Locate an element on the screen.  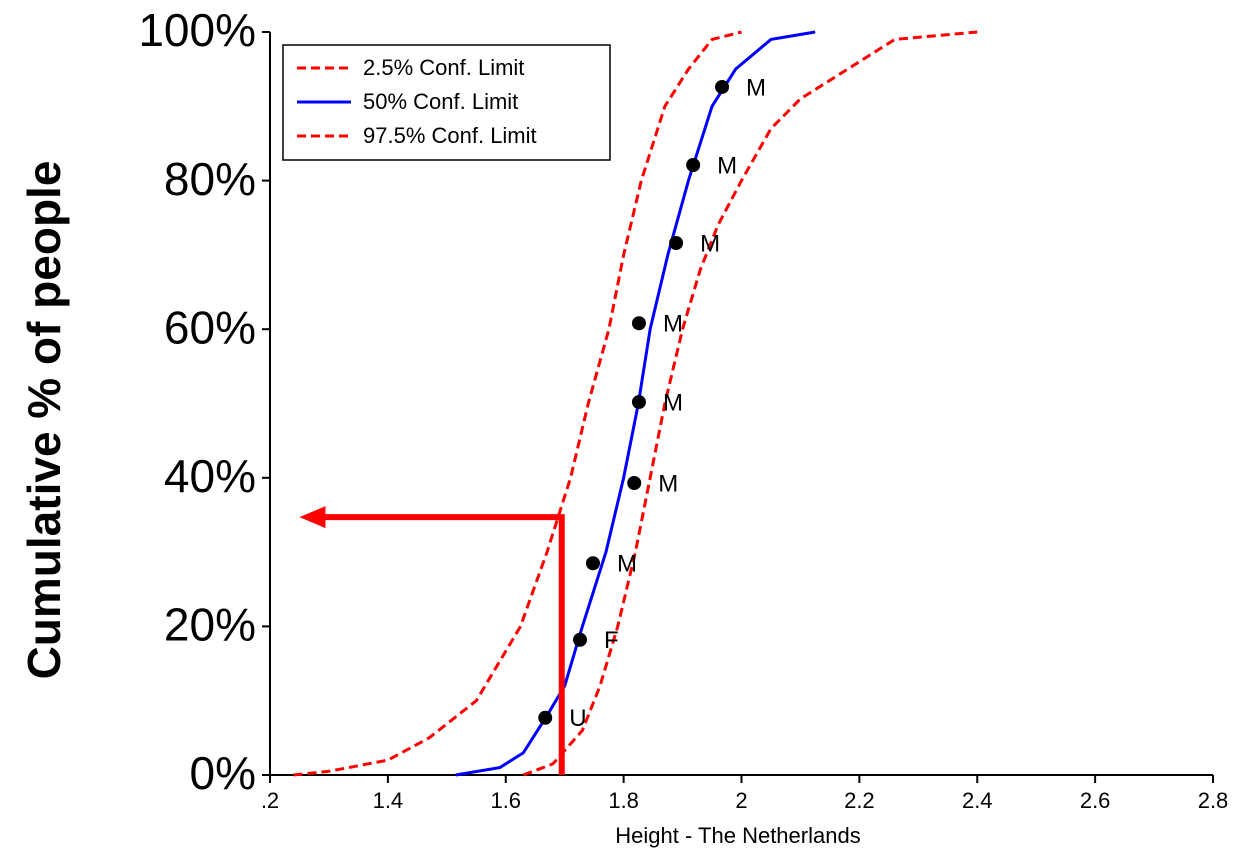
x-tick-label: 1.8 is located at coordinates (623, 800).